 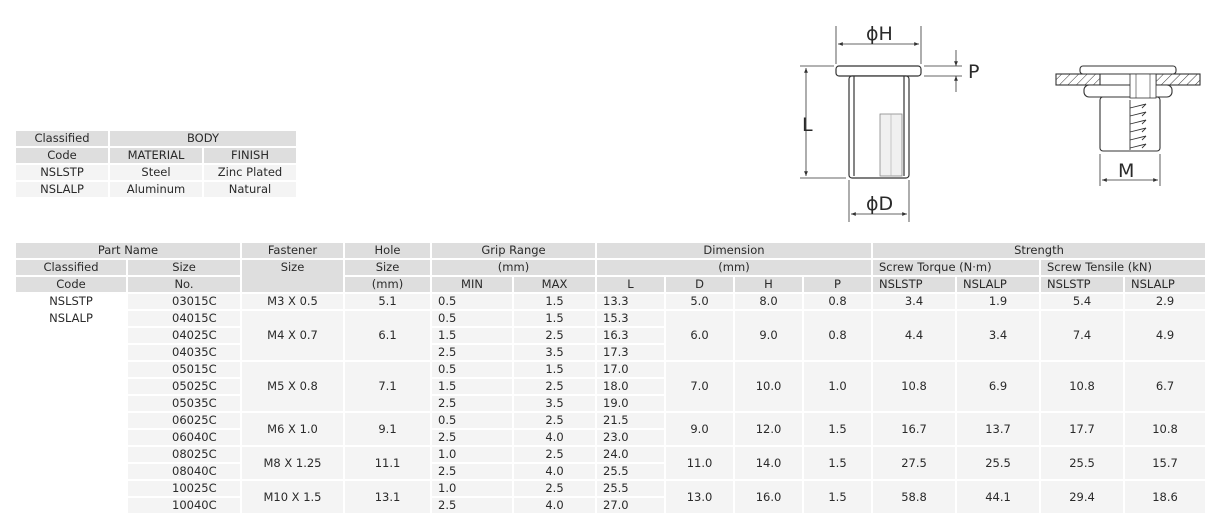 I want to click on fastener-size-cell: M3 X 0.5, so click(x=292, y=301).